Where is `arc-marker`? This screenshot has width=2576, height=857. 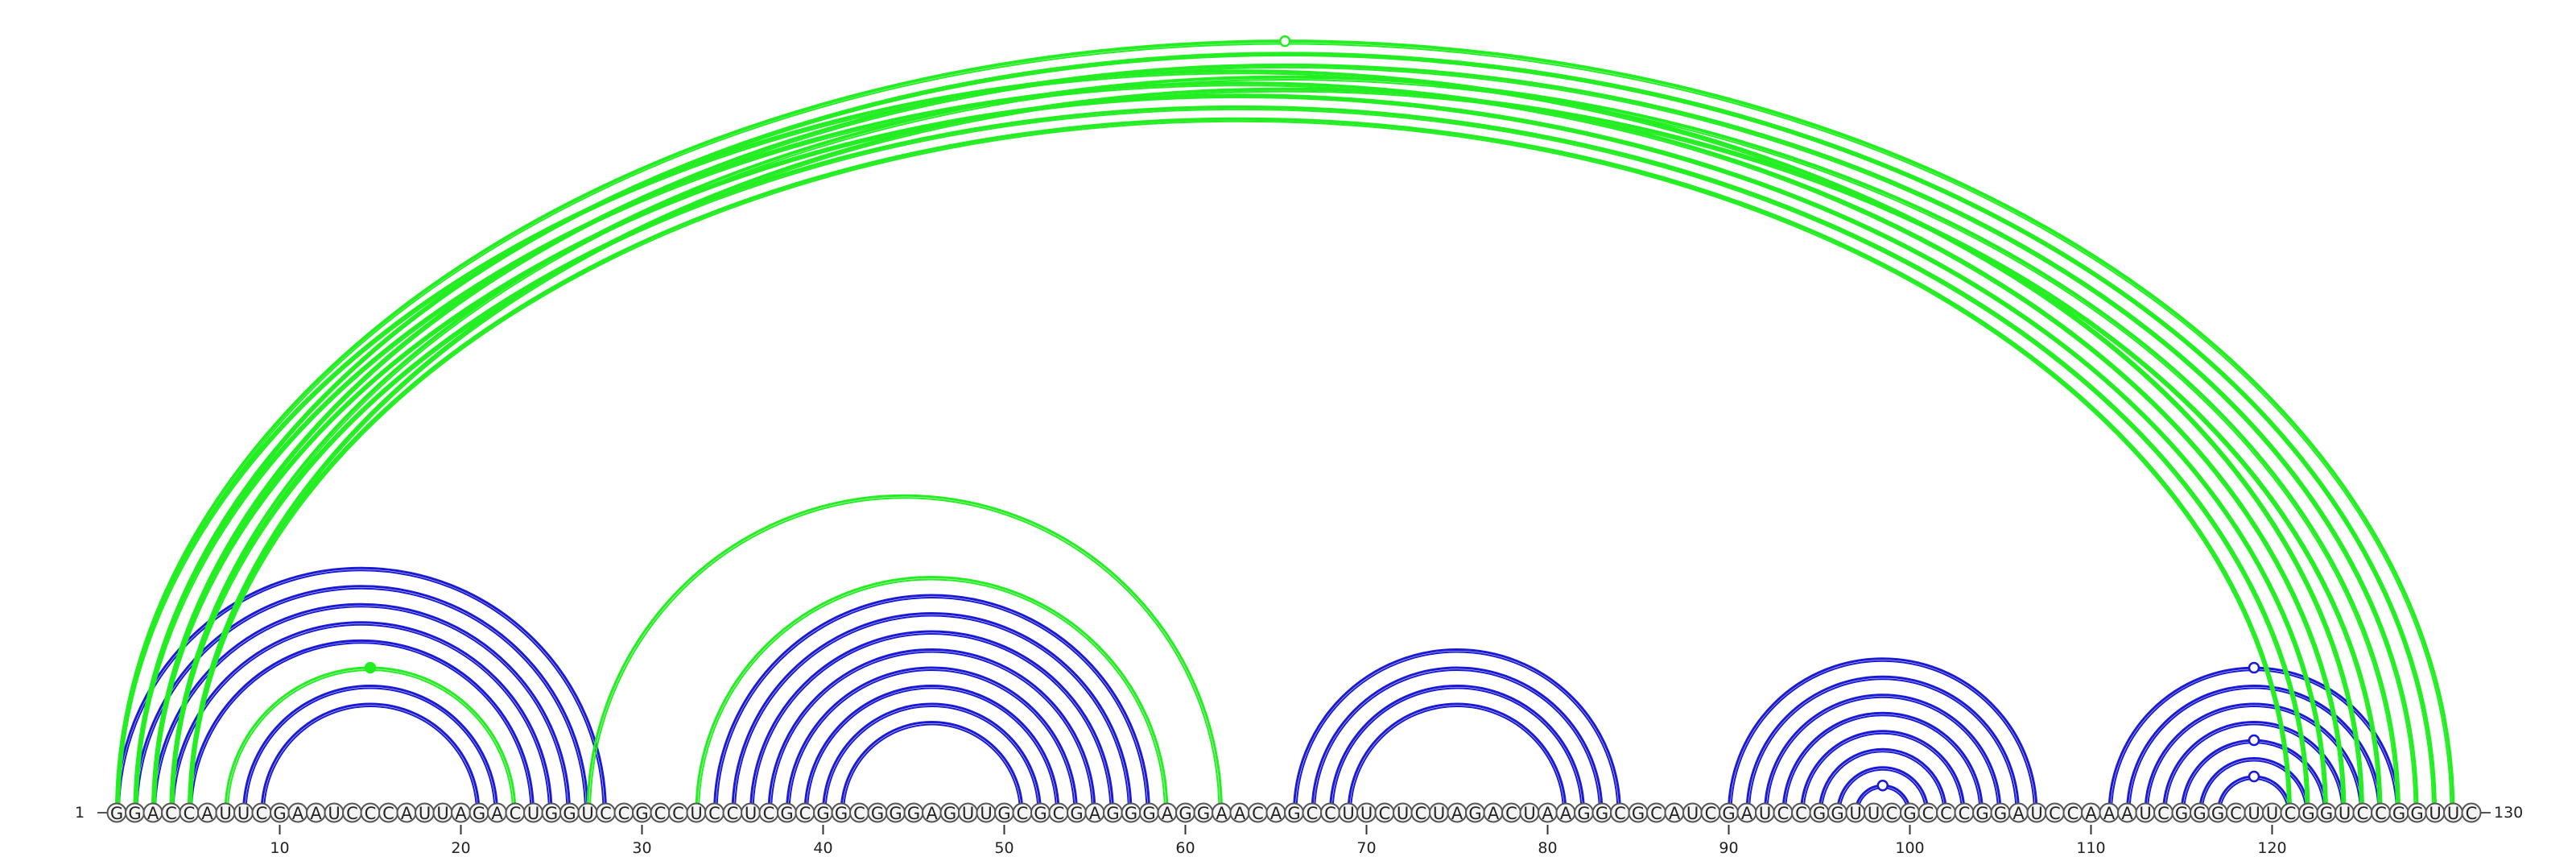 arc-marker is located at coordinates (2254, 740).